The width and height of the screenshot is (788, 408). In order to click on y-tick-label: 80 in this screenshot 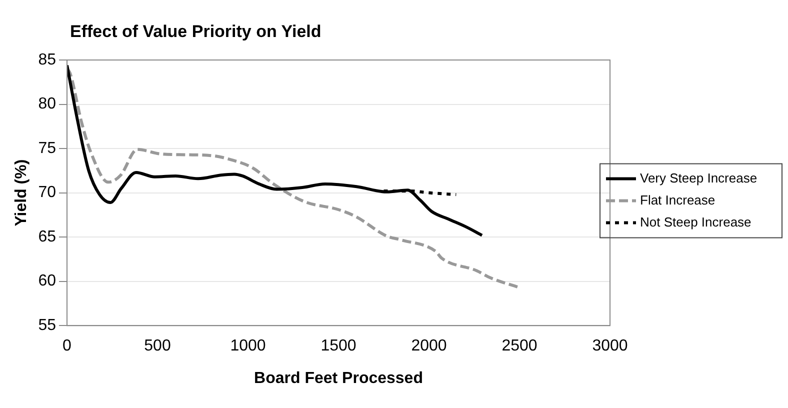, I will do `click(47, 104)`.